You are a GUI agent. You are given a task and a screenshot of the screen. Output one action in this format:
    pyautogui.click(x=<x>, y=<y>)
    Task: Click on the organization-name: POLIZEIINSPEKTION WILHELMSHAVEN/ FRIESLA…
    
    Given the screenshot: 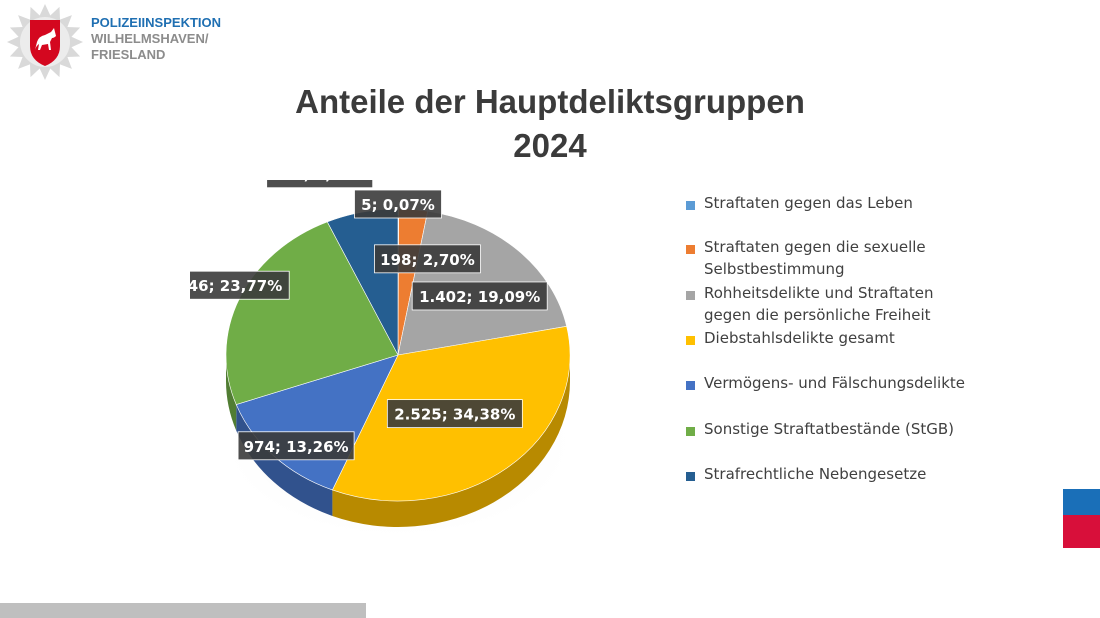 What is the action you would take?
    pyautogui.click(x=156, y=39)
    